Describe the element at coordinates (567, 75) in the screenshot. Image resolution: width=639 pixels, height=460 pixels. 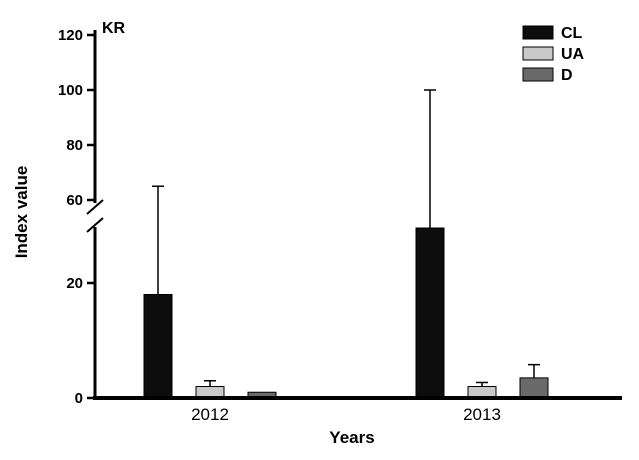
I see `legend-label-D: D` at that location.